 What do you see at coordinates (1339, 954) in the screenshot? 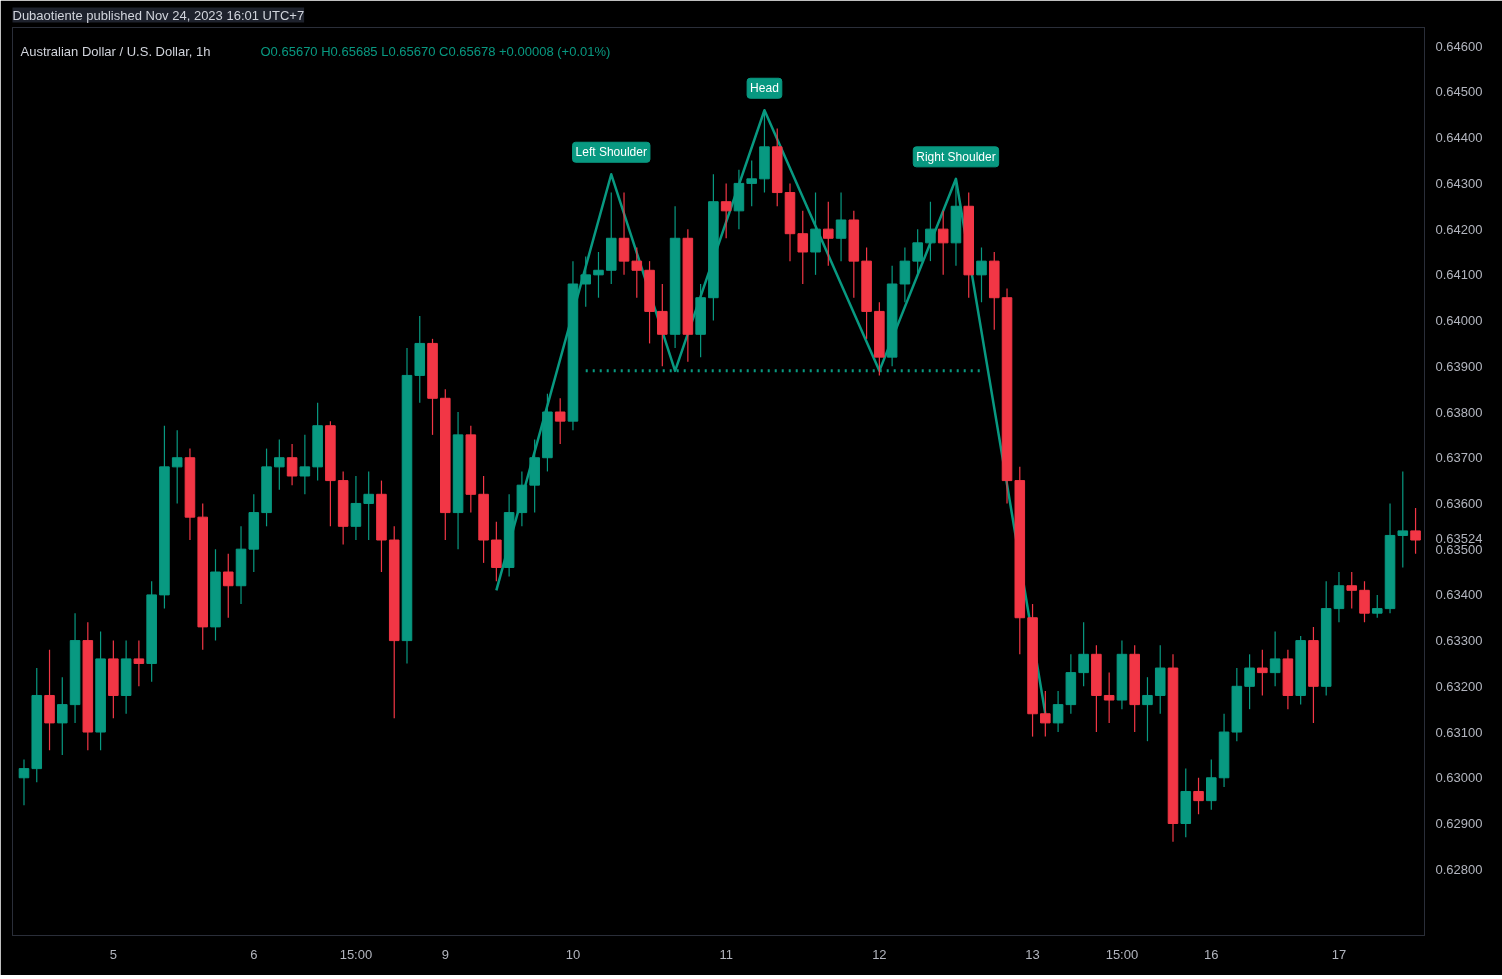
I see `x-tick-label: 17` at bounding box center [1339, 954].